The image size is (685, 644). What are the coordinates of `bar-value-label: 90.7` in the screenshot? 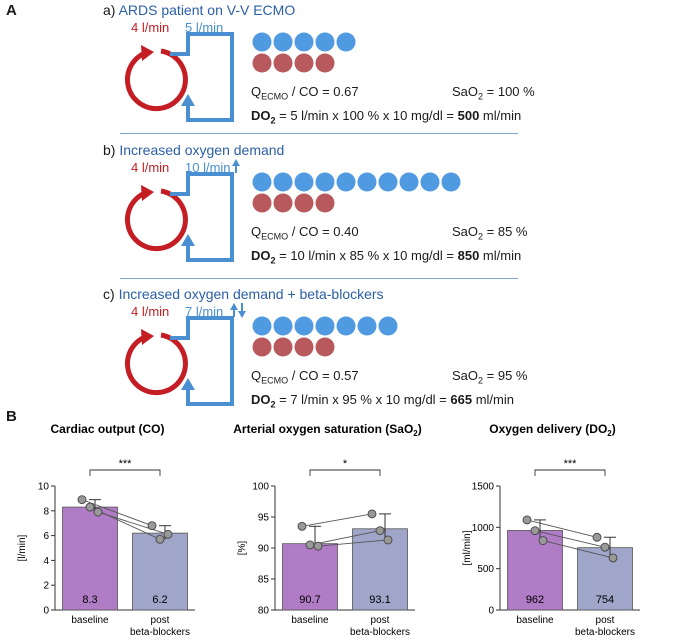 It's located at (309, 600).